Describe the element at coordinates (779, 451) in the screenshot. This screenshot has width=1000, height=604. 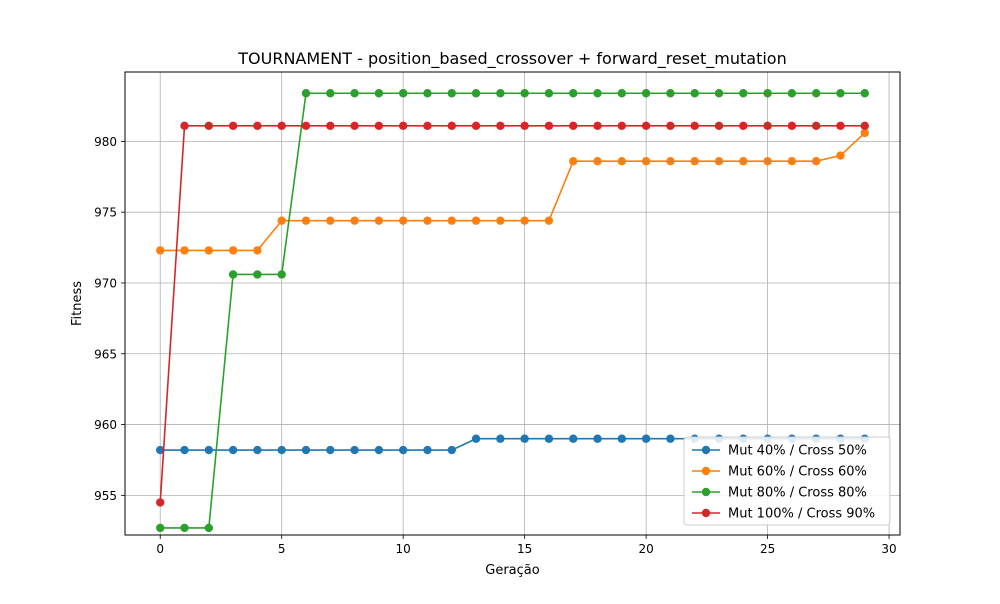
I see `legend-item: Mut 40% / Cross 50%` at that location.